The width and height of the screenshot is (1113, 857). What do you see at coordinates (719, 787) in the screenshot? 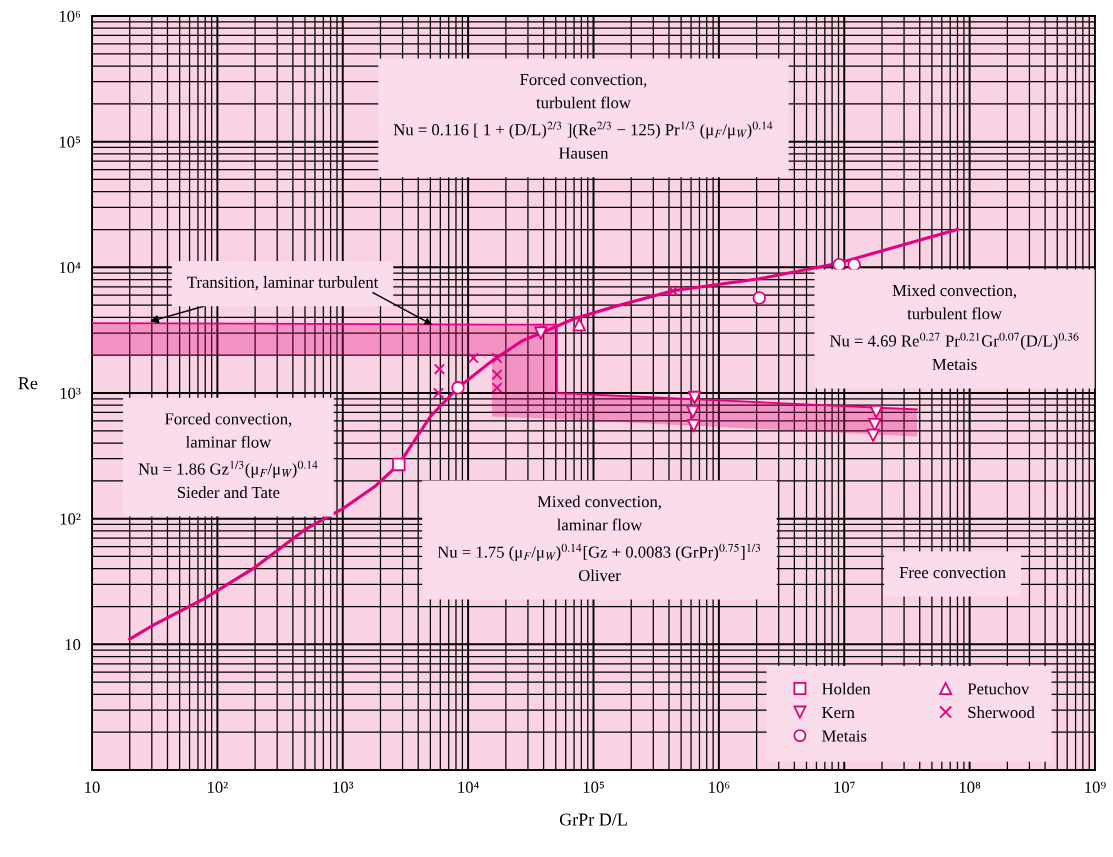
I see `x-tick-label: 10⁶` at bounding box center [719, 787].